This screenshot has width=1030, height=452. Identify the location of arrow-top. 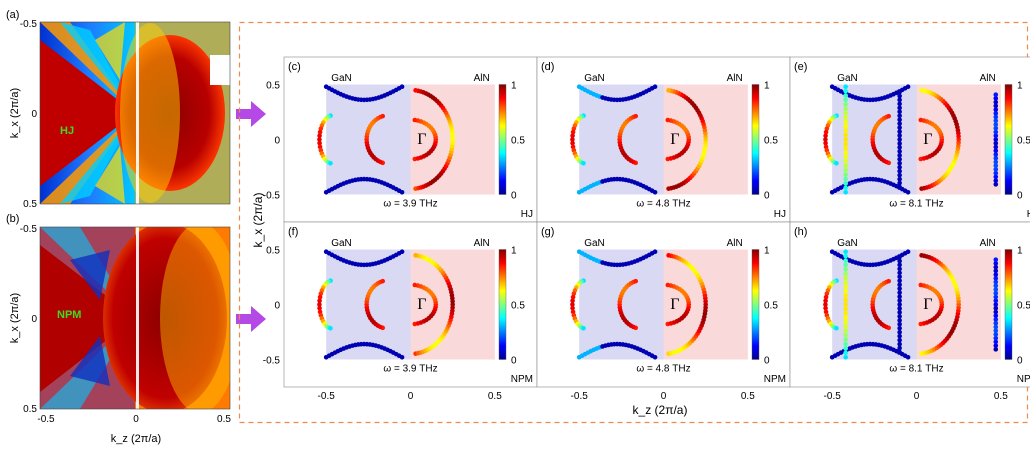
(251, 114).